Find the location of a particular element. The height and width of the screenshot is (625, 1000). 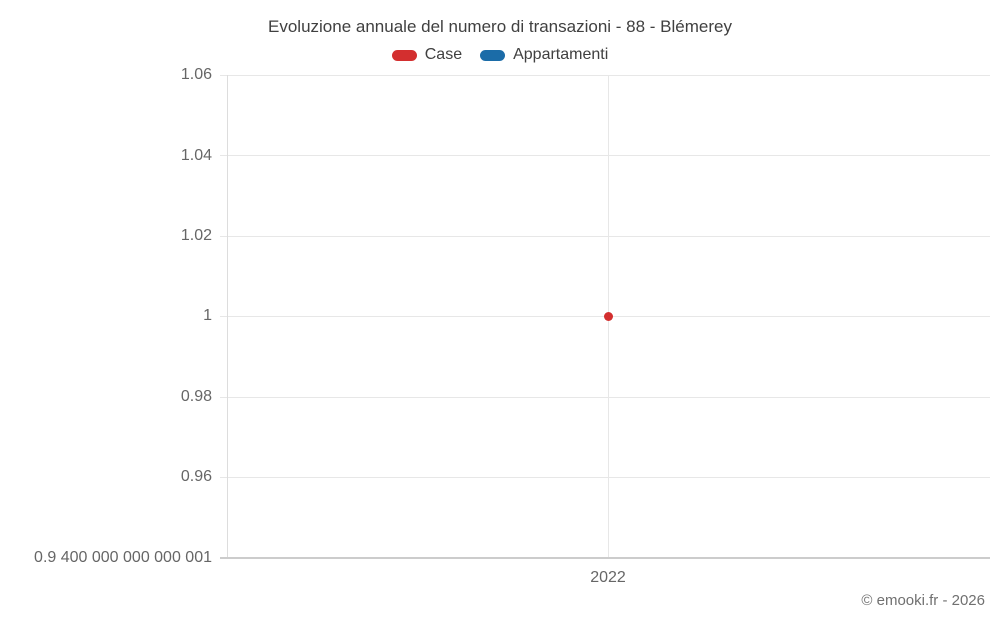

y-tick-label: 1.02 is located at coordinates (196, 235).